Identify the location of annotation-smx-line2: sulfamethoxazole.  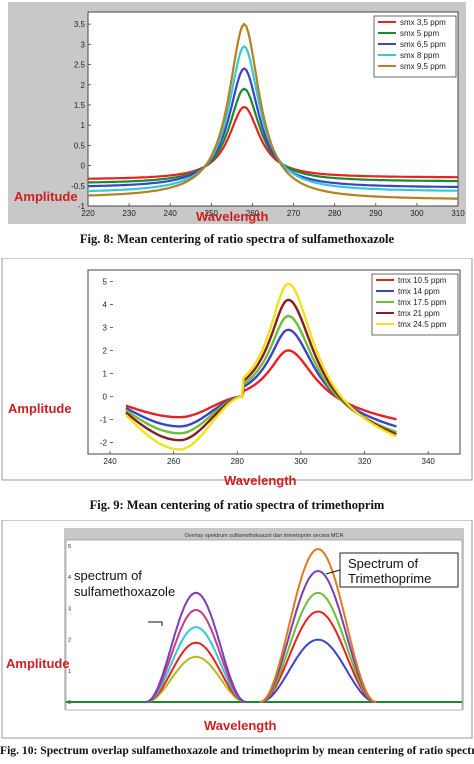
(124, 591).